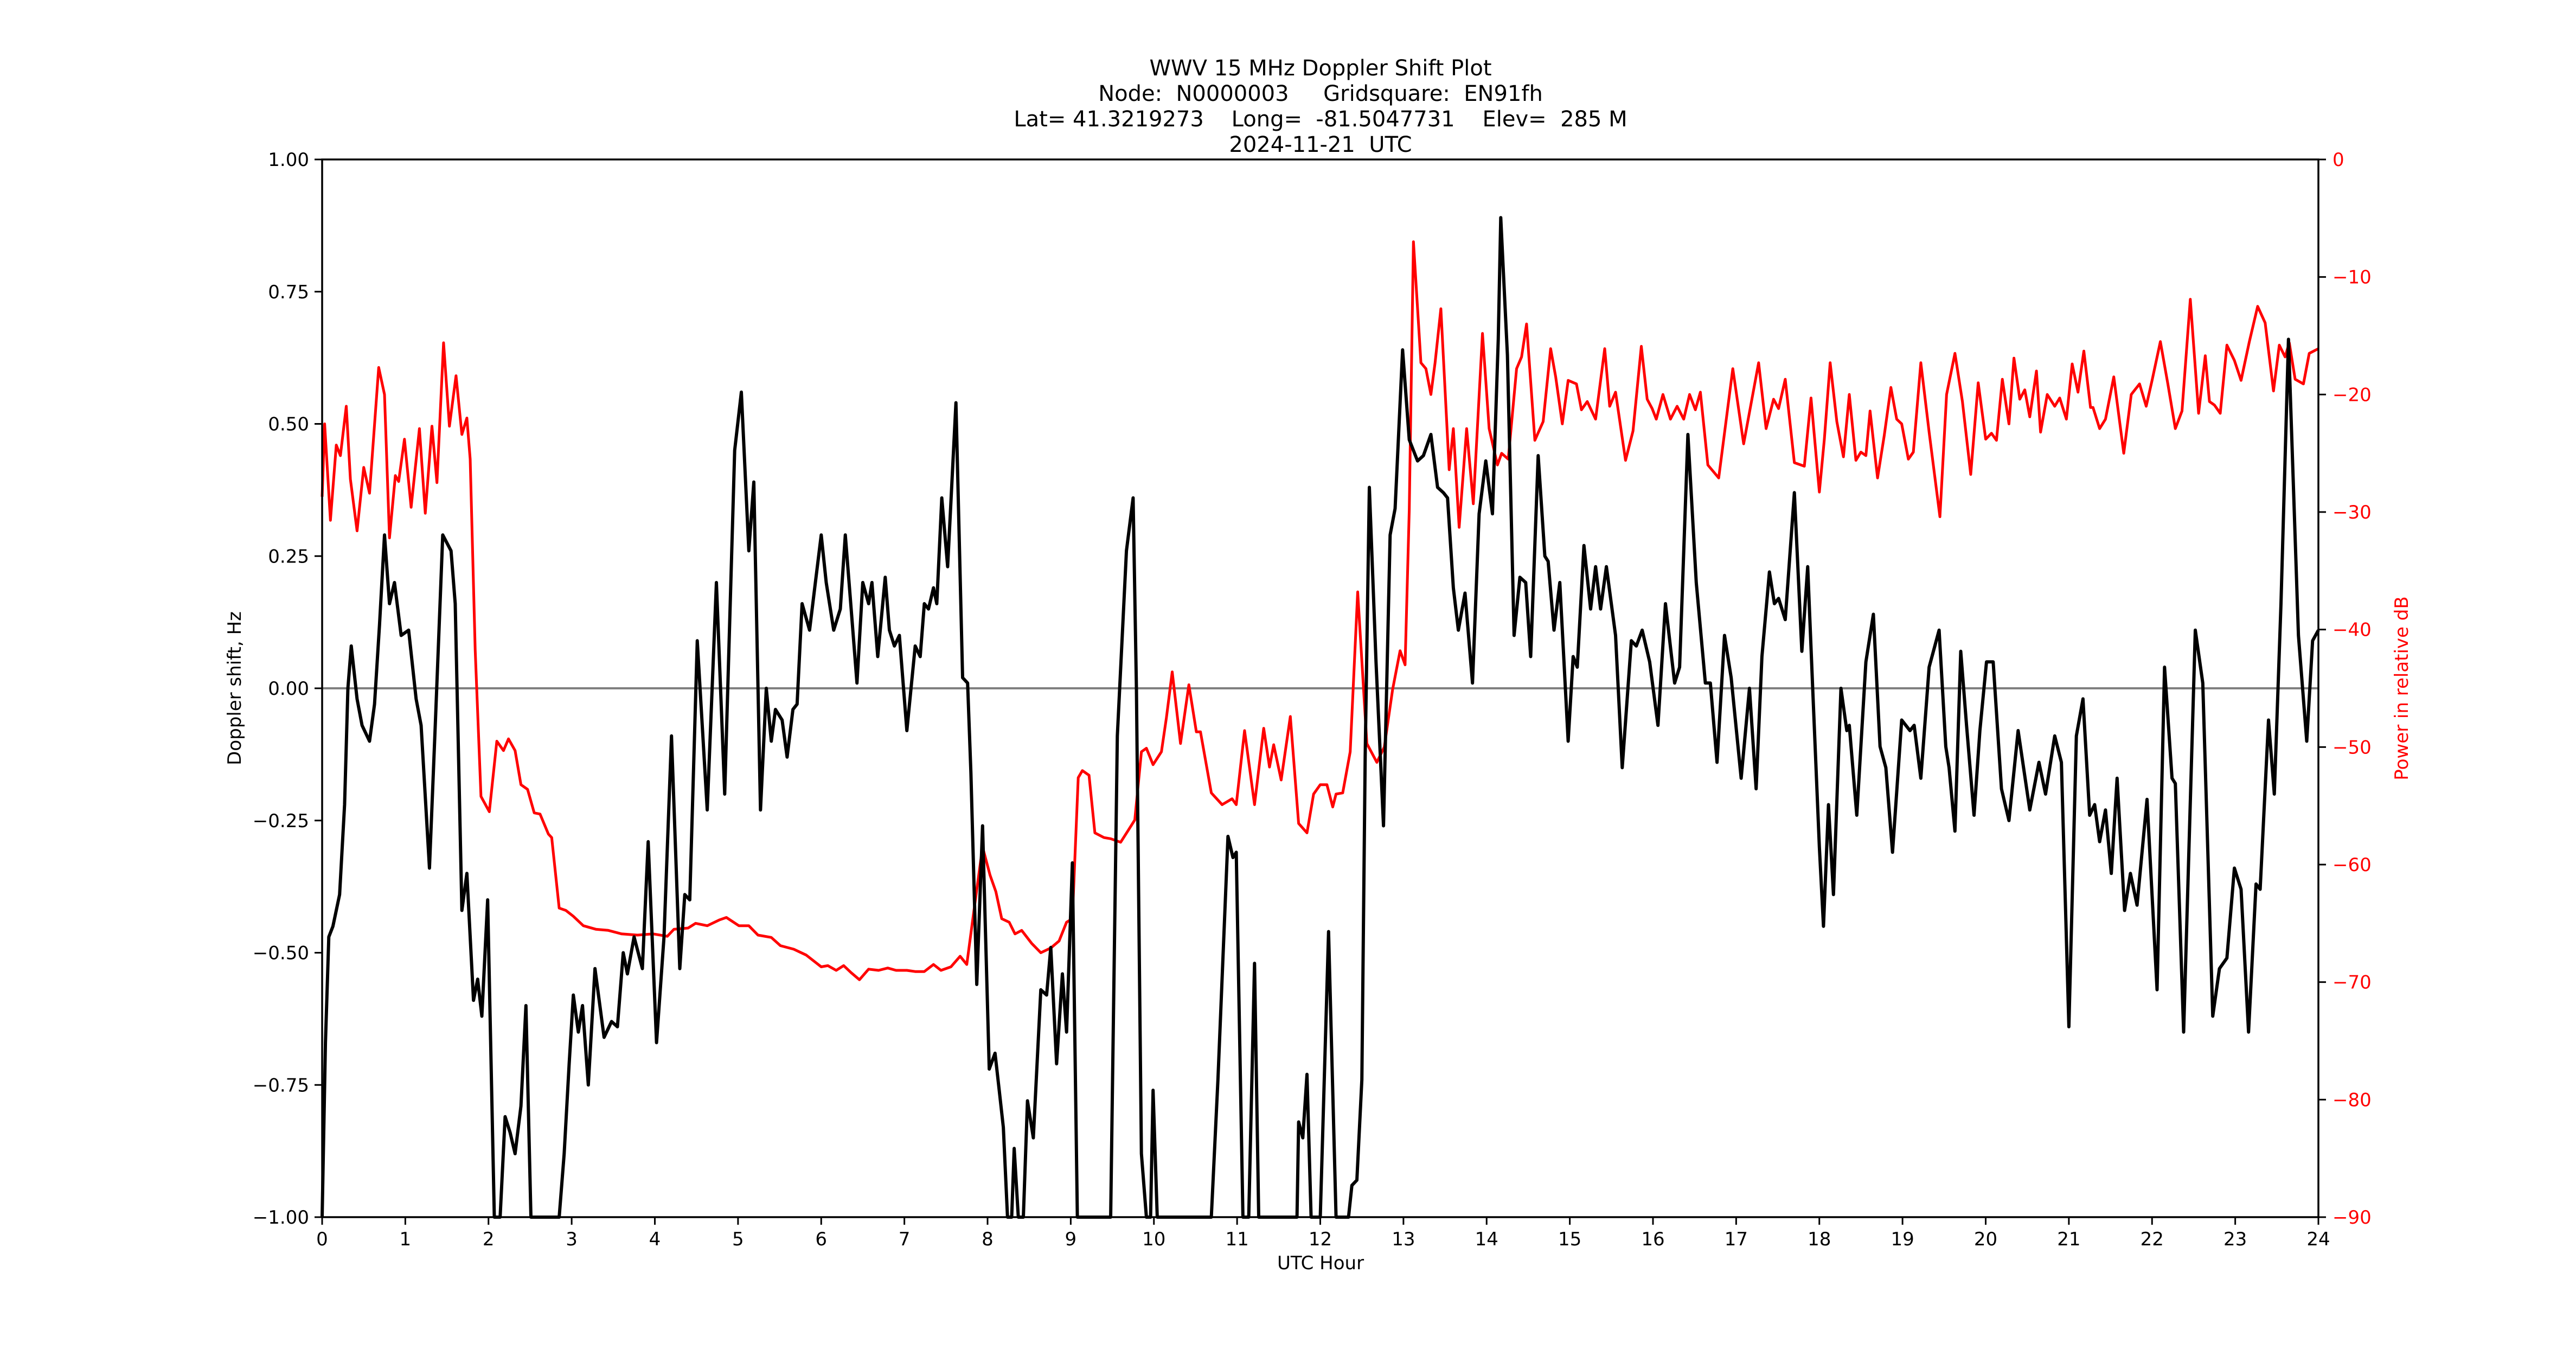 This screenshot has width=2576, height=1356. Describe the element at coordinates (2352, 747) in the screenshot. I see `right-y-tick-label: −50` at that location.